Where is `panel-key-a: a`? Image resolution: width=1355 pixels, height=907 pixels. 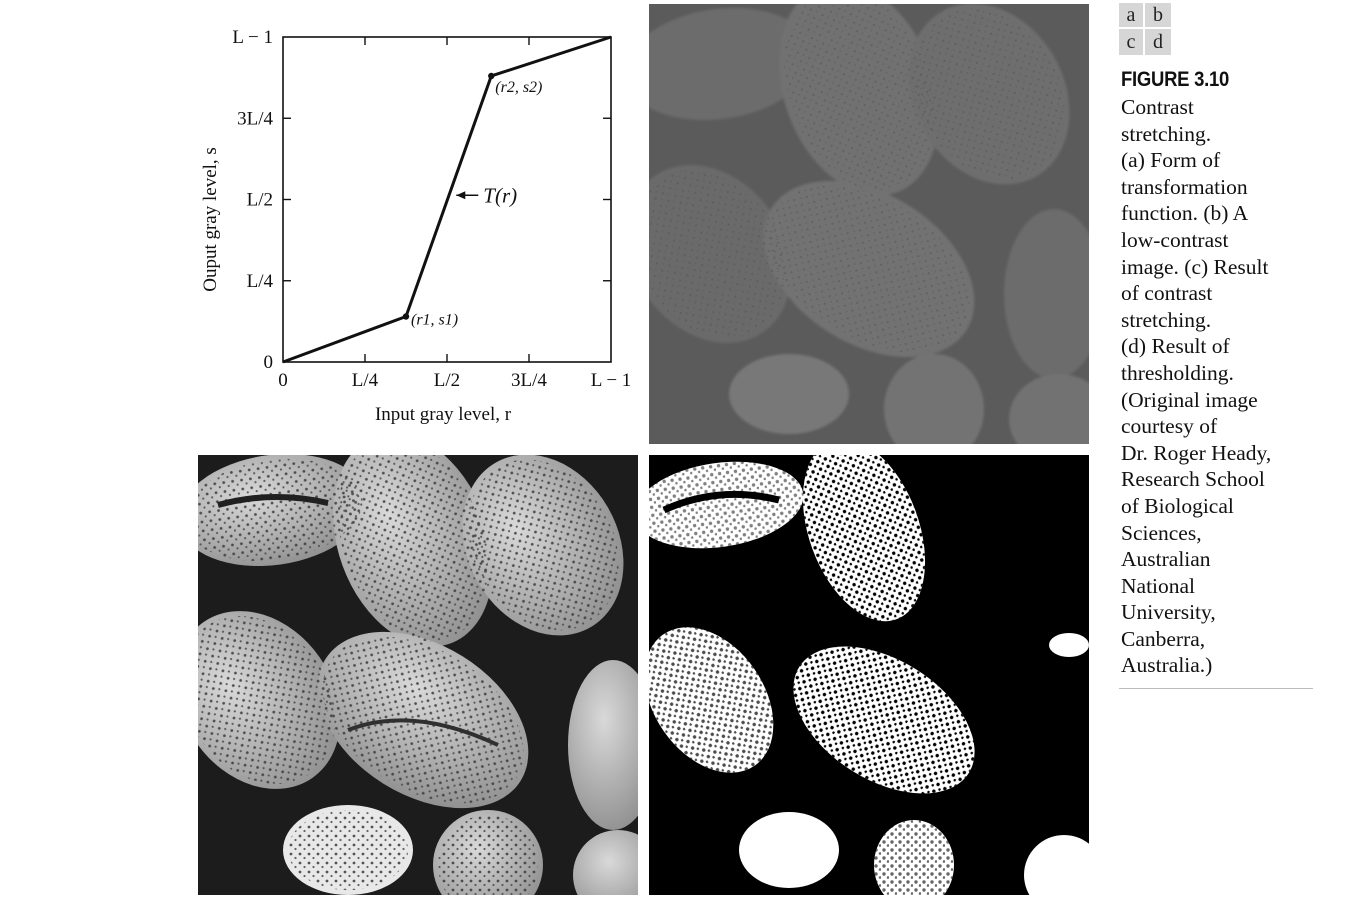
panel-key-a: a is located at coordinates (1132, 16).